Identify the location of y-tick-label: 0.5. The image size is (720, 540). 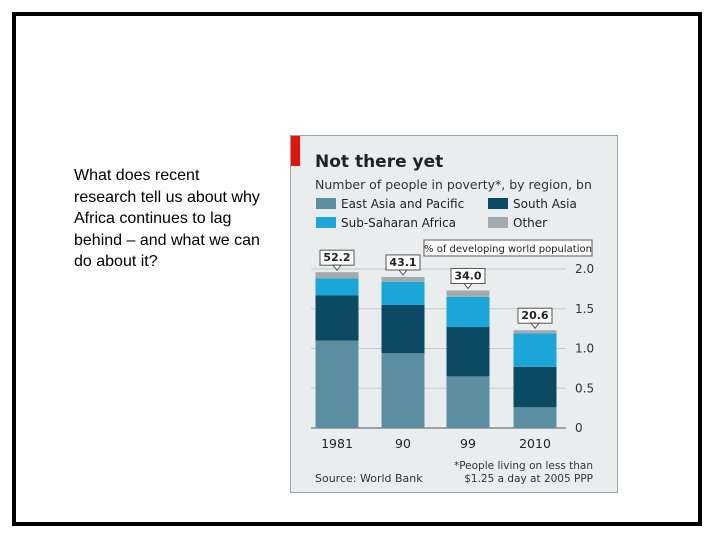
(584, 388).